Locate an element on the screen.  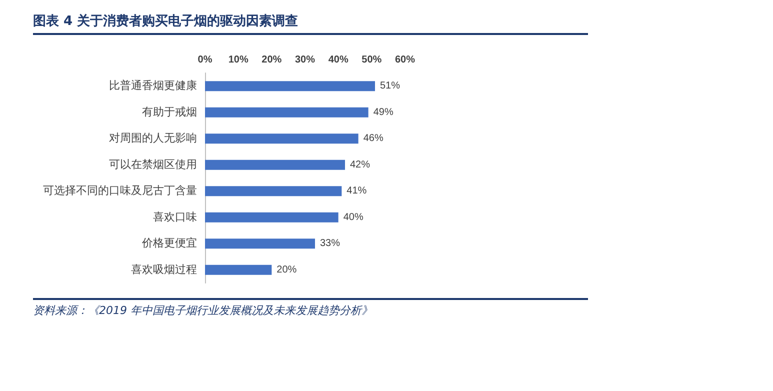
data-label: 20% is located at coordinates (286, 270).